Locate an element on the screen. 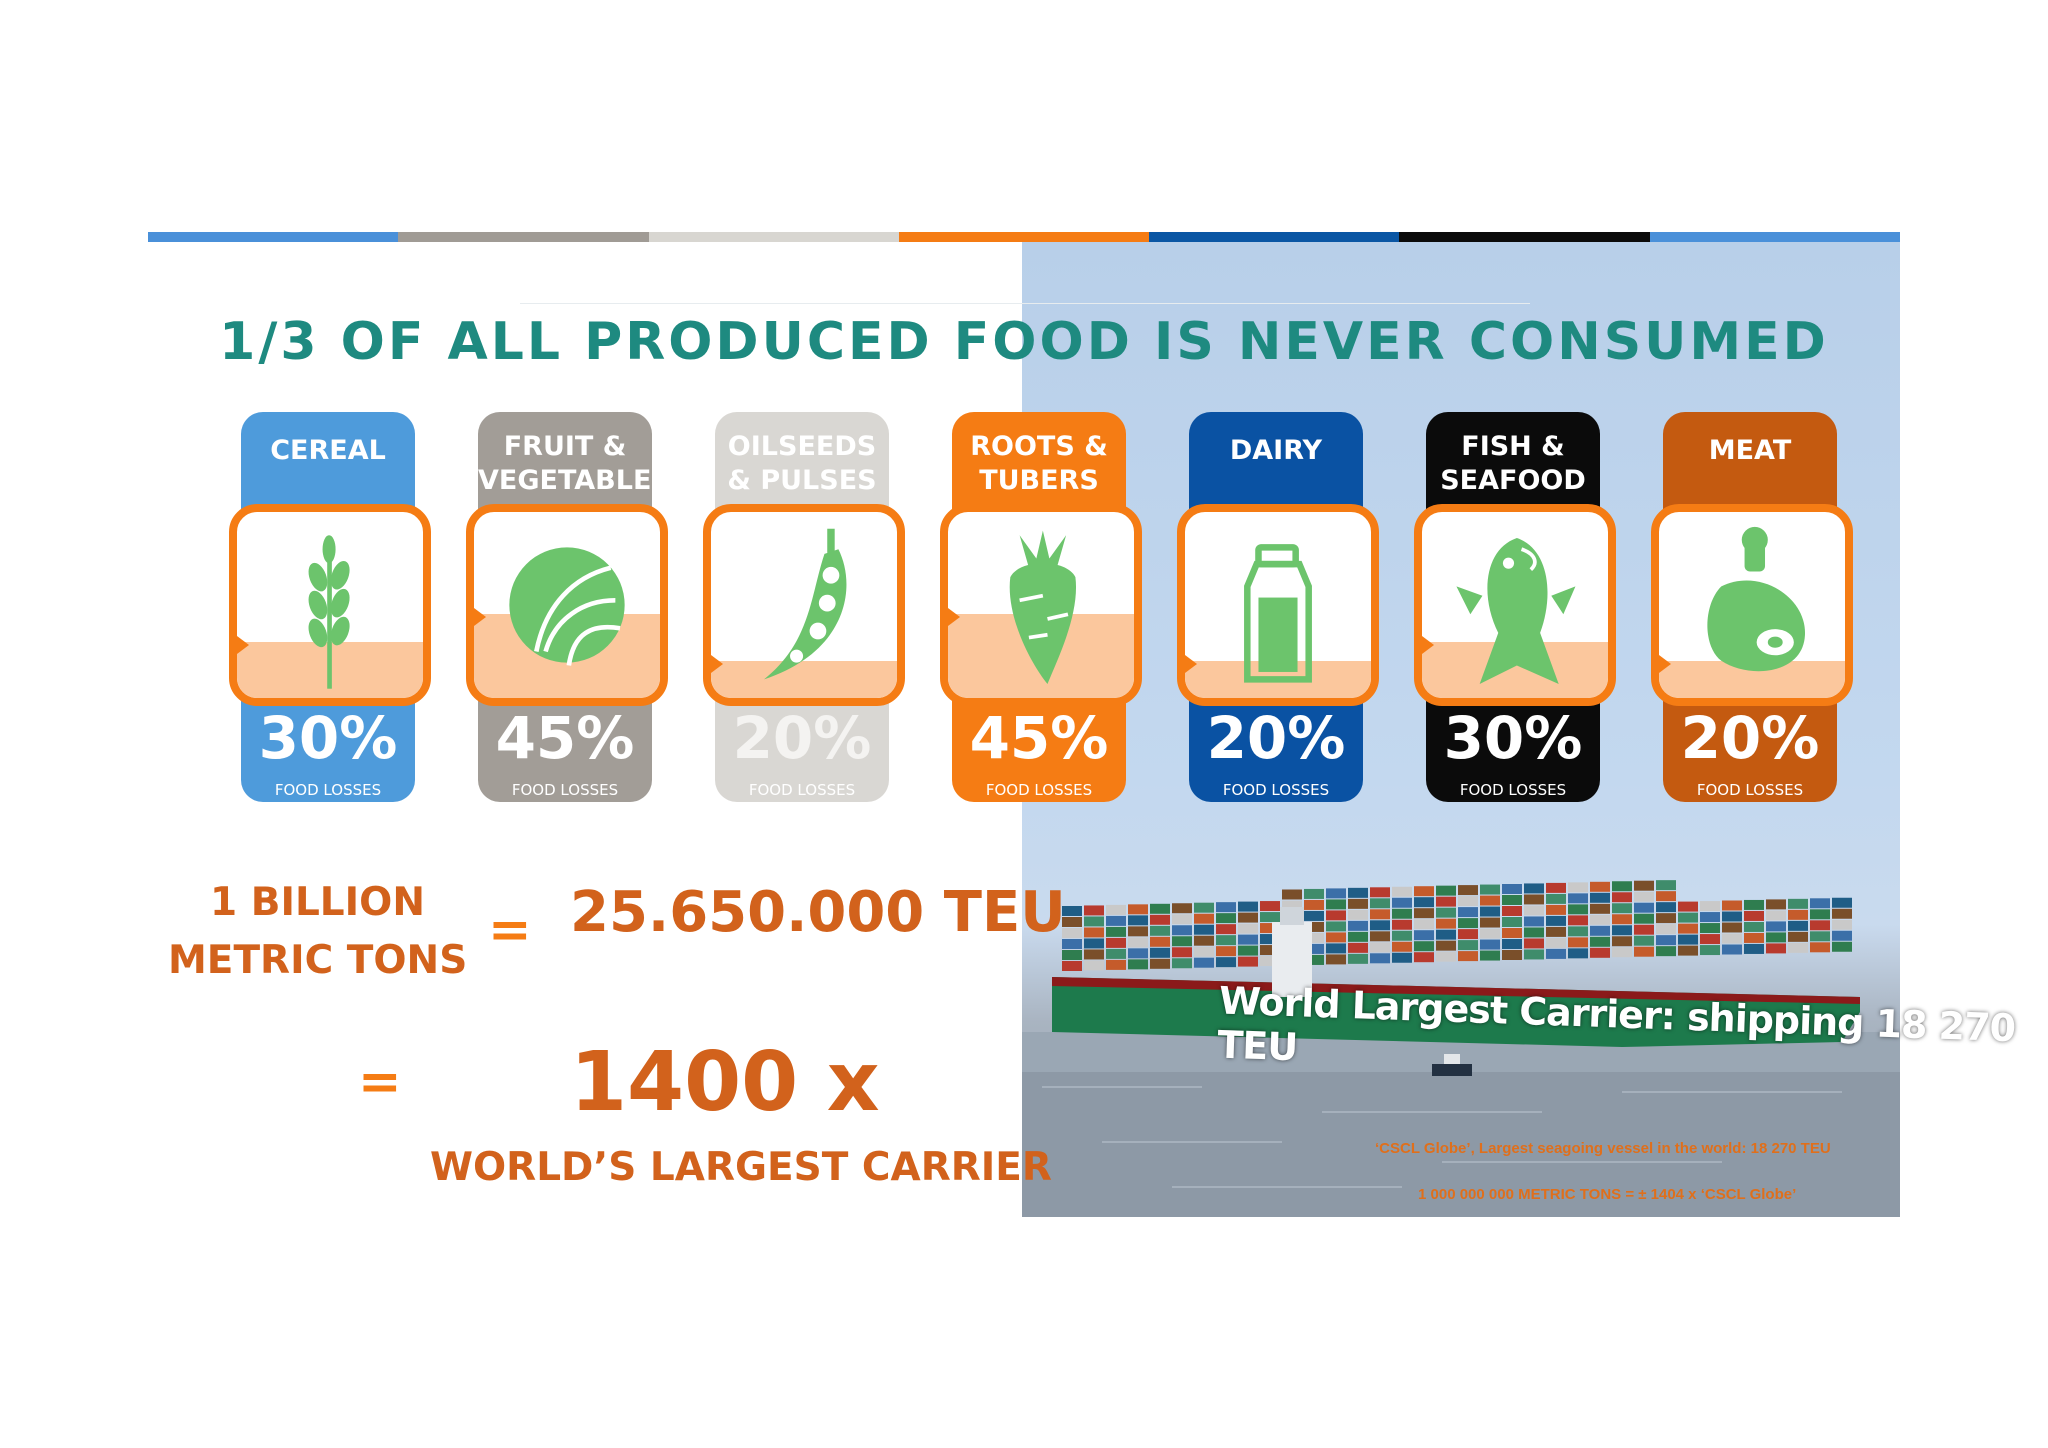 The height and width of the screenshot is (1448, 2048). loss-level-fill is located at coordinates (804, 679).